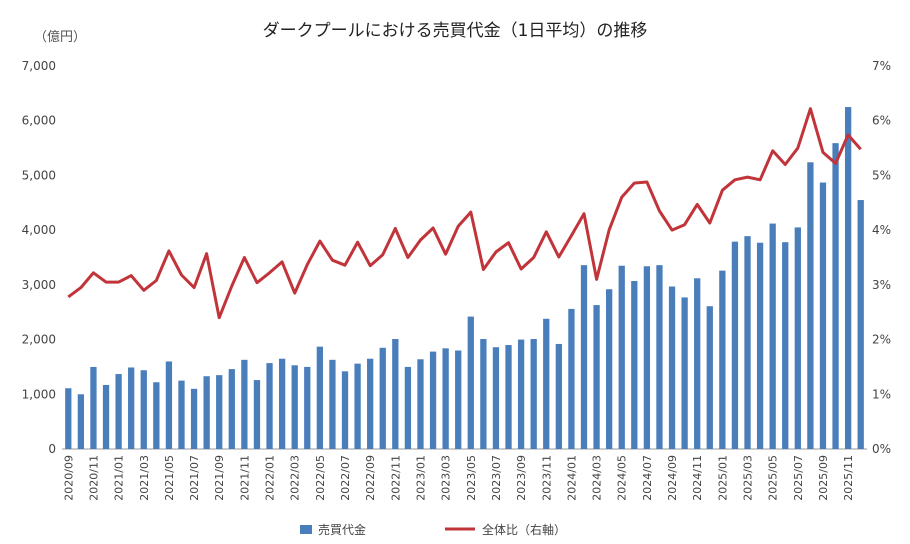  Describe the element at coordinates (455, 31) in the screenshot. I see `chart-title: ダークプールにおける売買代金（1日平均）の推移` at that location.